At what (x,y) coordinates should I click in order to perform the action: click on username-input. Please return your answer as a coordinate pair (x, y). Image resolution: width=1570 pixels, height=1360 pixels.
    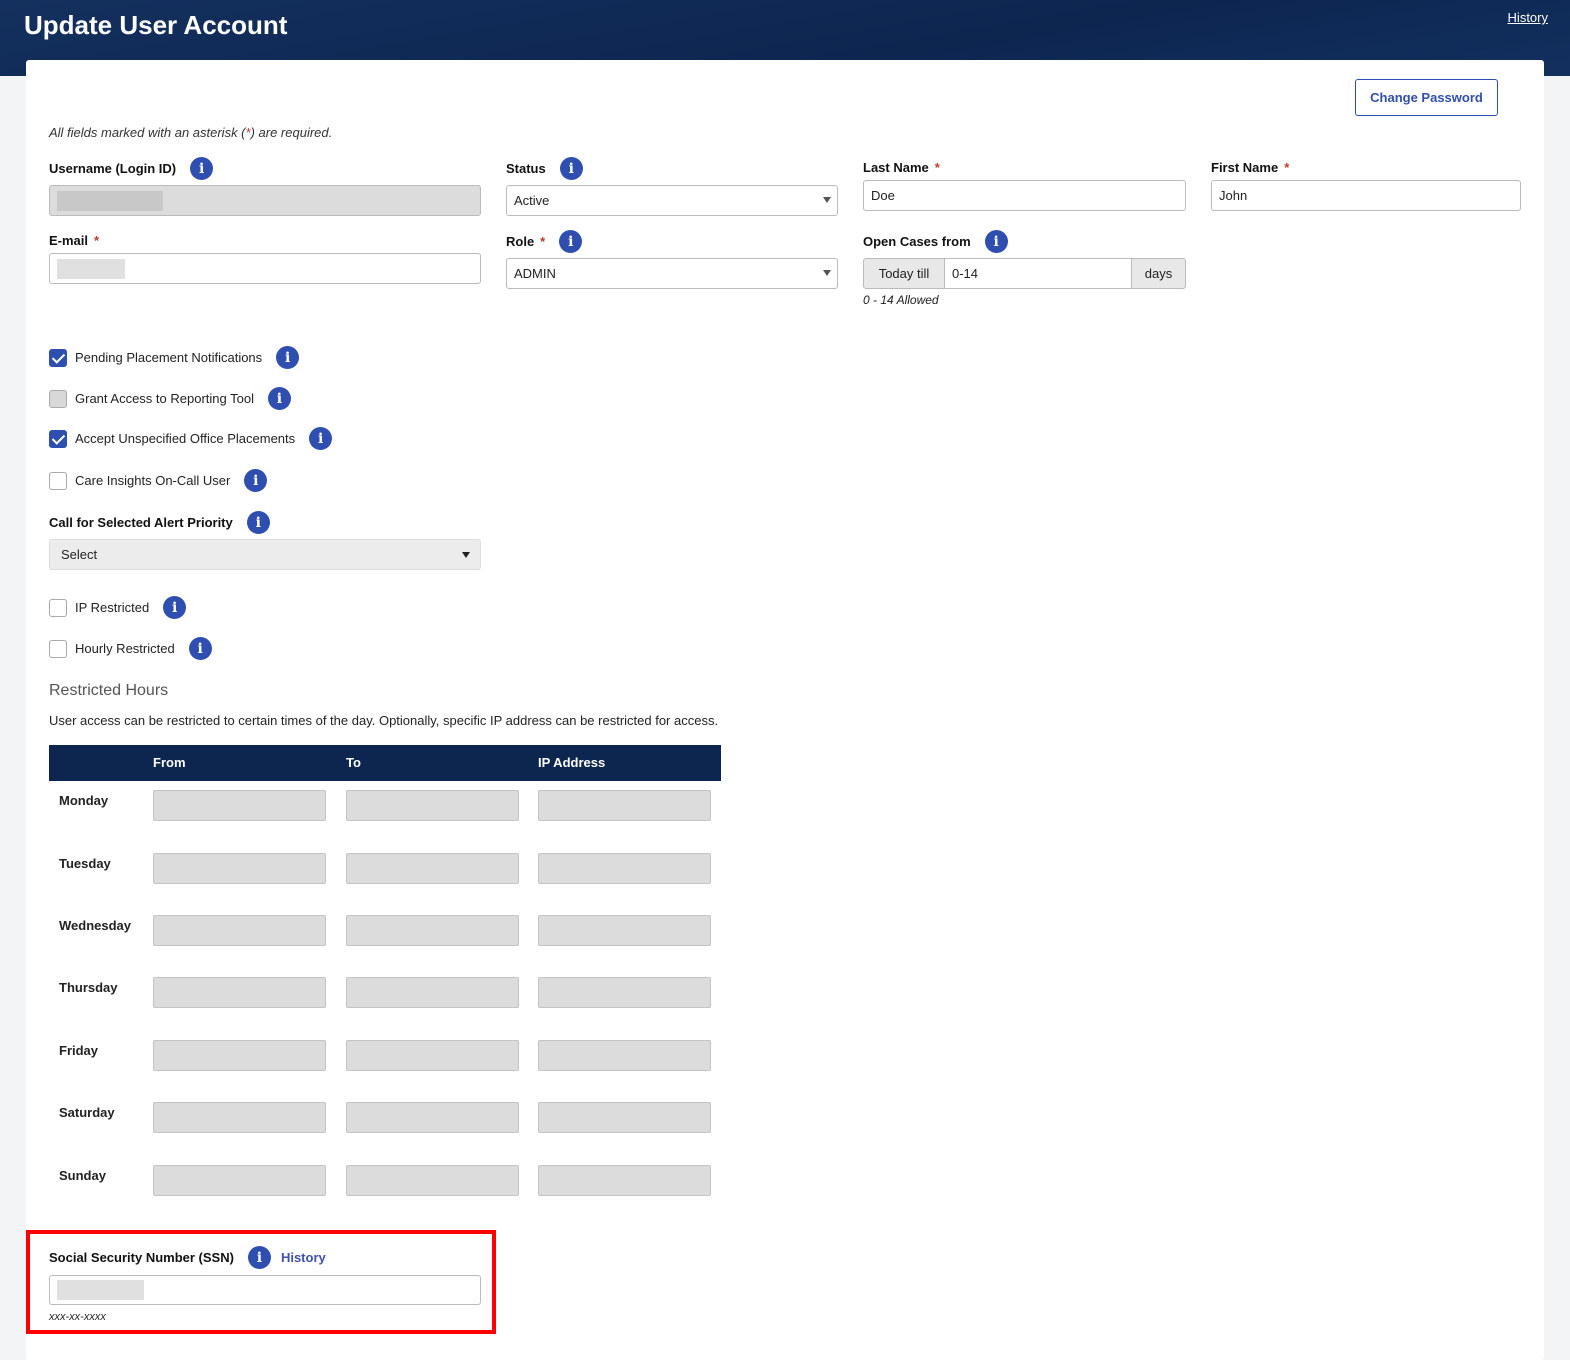
    Looking at the image, I should click on (265, 200).